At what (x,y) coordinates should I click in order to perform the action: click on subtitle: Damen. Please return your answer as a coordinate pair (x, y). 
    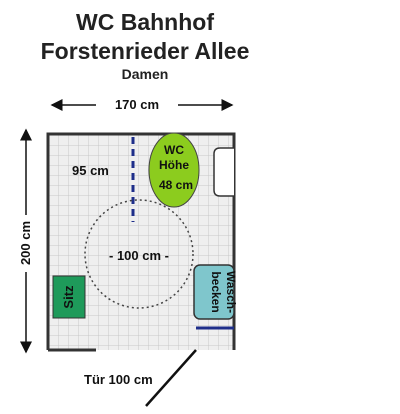
    Looking at the image, I should click on (145, 74).